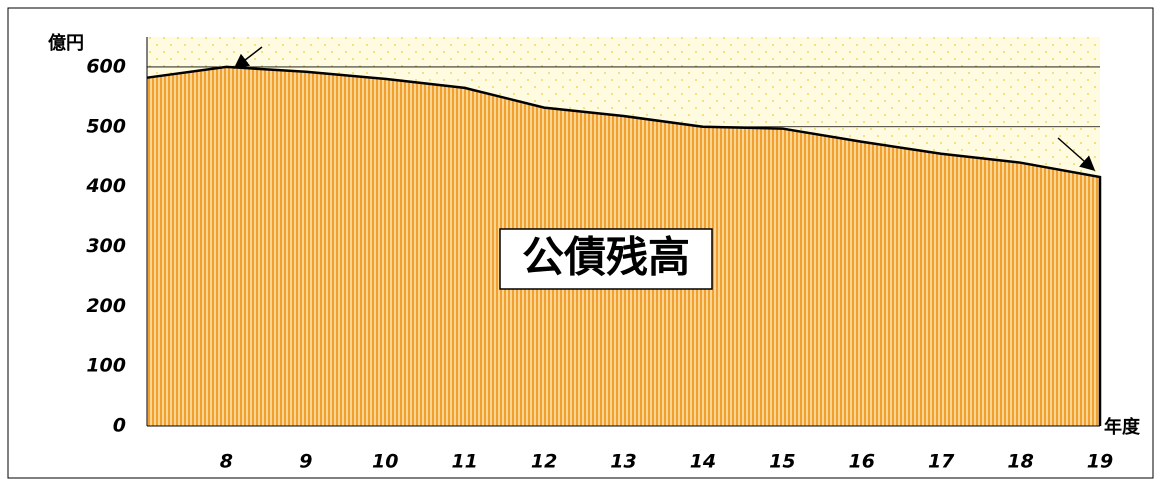 The image size is (1161, 479). What do you see at coordinates (226, 462) in the screenshot?
I see `x-tick-label: 8` at bounding box center [226, 462].